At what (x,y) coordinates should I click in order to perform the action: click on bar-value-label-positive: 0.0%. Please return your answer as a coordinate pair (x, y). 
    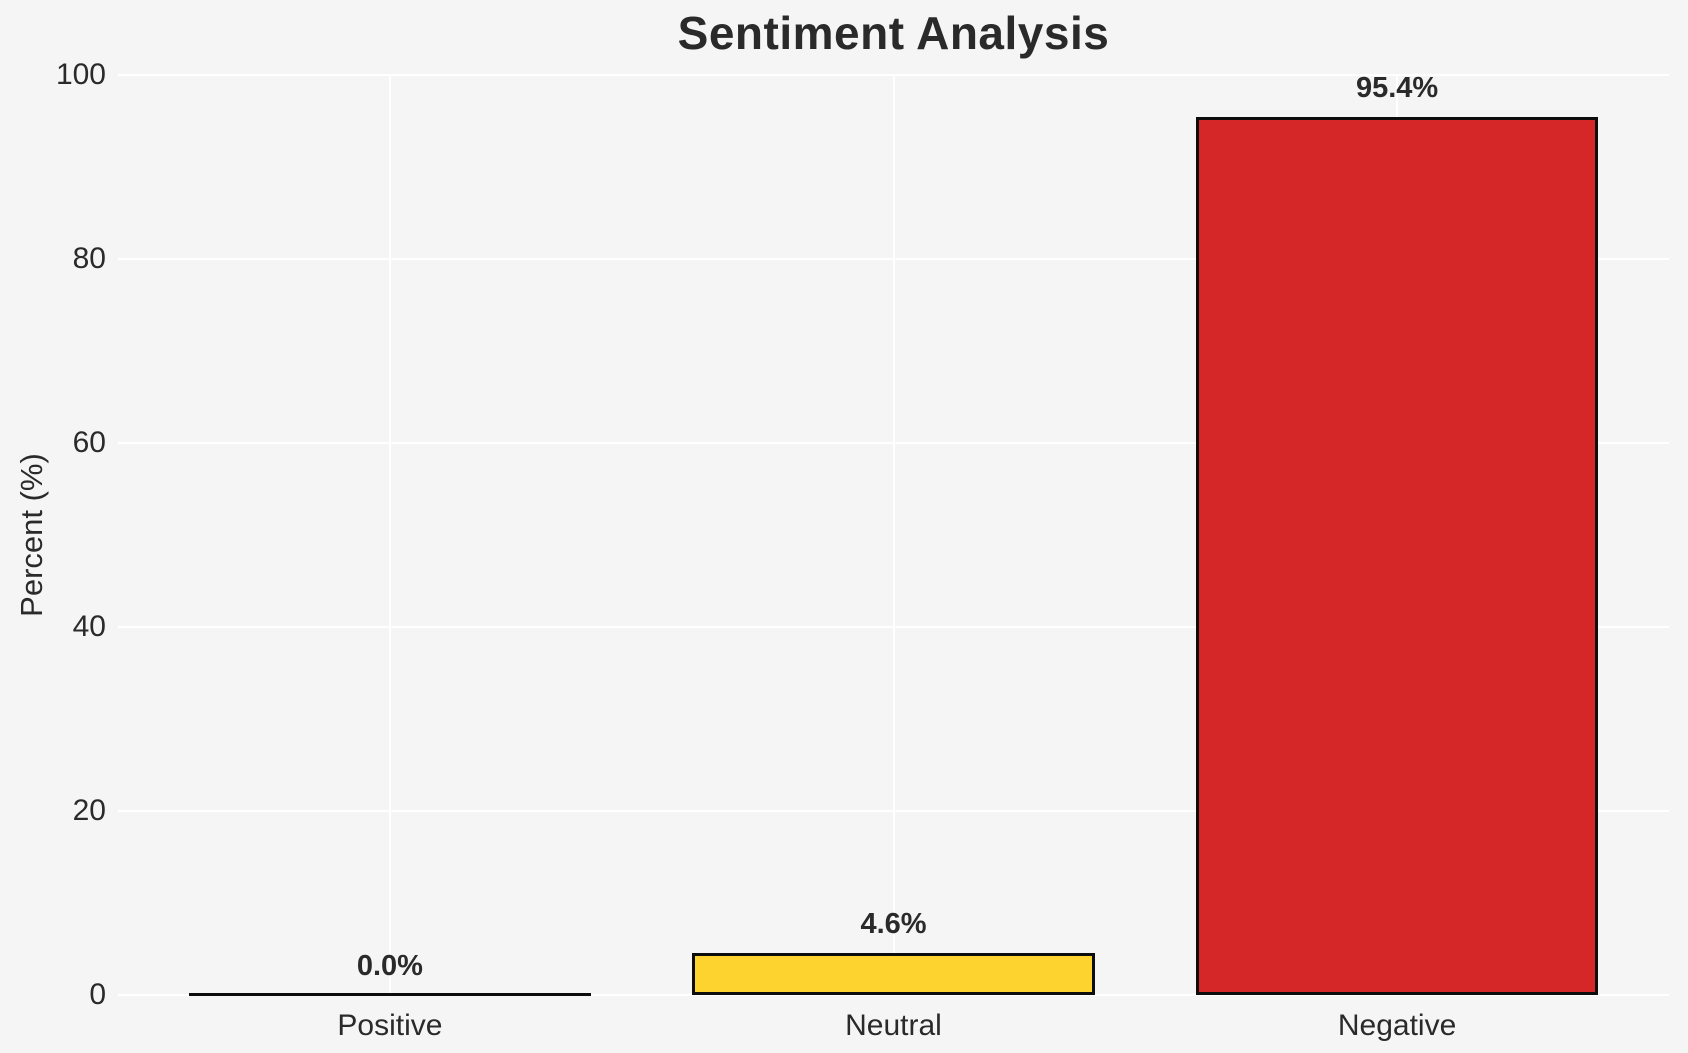
    Looking at the image, I should click on (389, 966).